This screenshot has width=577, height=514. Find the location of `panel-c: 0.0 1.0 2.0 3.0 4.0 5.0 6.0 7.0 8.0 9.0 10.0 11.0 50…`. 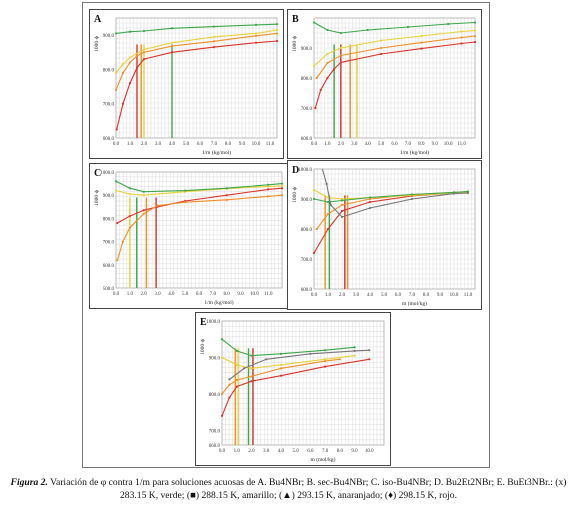

panel-c: 0.0 1.0 2.0 3.0 4.0 5.0 6.0 7.0 8.0 9.0 10.0 11.0 50… is located at coordinates (189, 236).